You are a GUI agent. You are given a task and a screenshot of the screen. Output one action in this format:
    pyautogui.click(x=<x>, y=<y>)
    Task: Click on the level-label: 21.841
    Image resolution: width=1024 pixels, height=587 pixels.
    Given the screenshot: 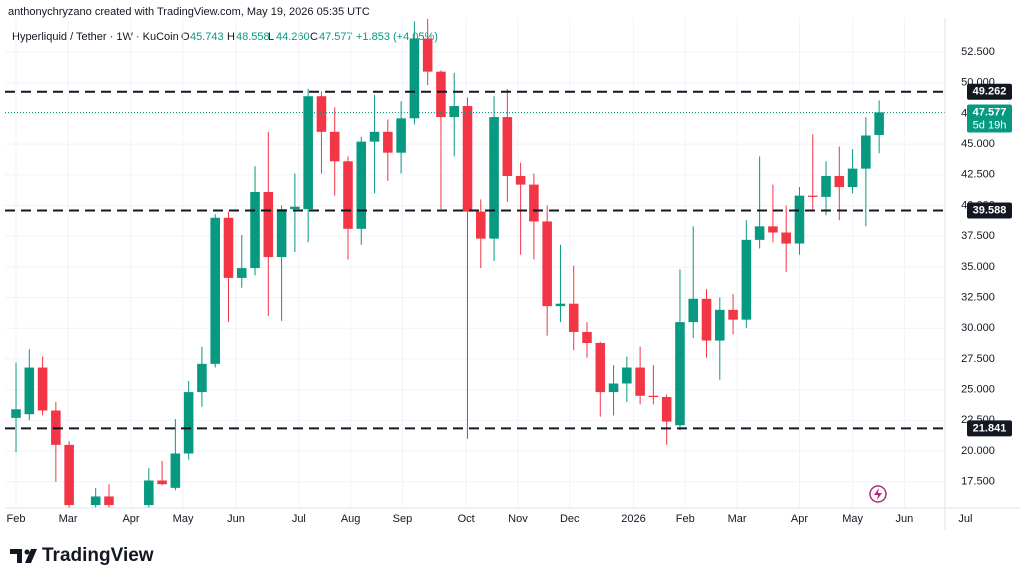 What is the action you would take?
    pyautogui.click(x=990, y=428)
    